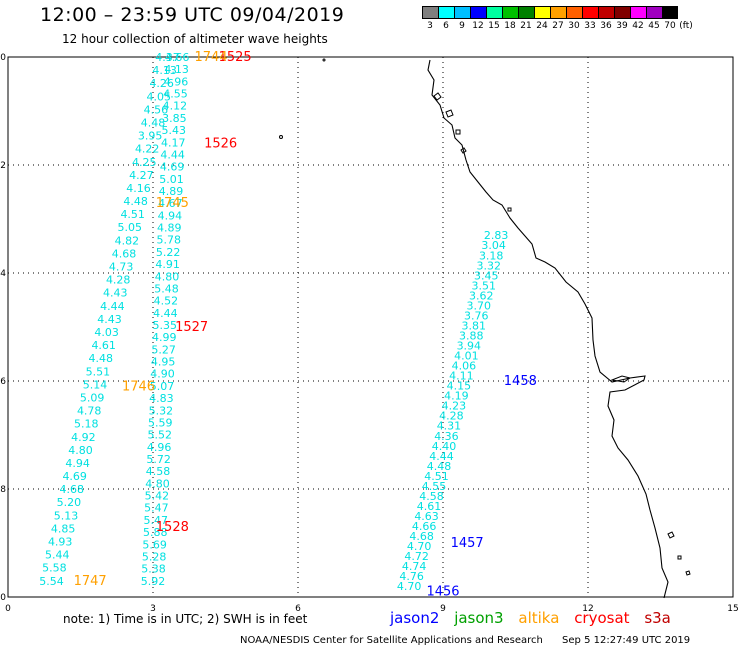 This screenshot has height=650, width=740. What do you see at coordinates (144, 162) in the screenshot?
I see `swh-value: 4.25` at bounding box center [144, 162].